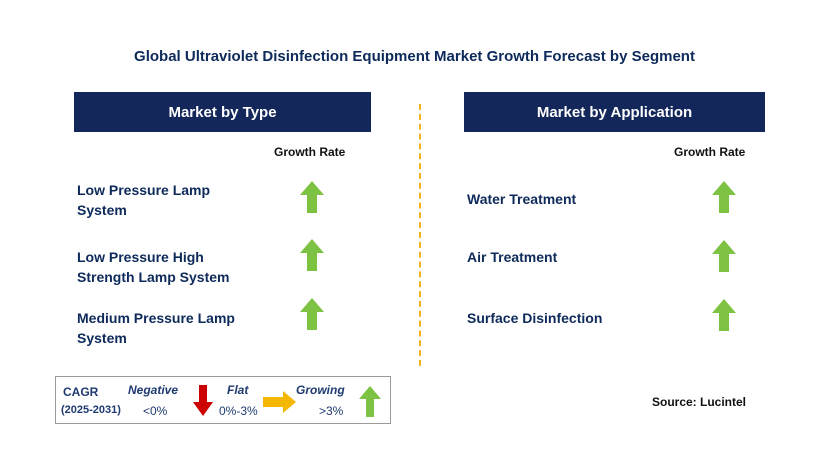 The image size is (829, 471). What do you see at coordinates (310, 152) in the screenshot?
I see `type-growth-rate-label: Growth Rate` at bounding box center [310, 152].